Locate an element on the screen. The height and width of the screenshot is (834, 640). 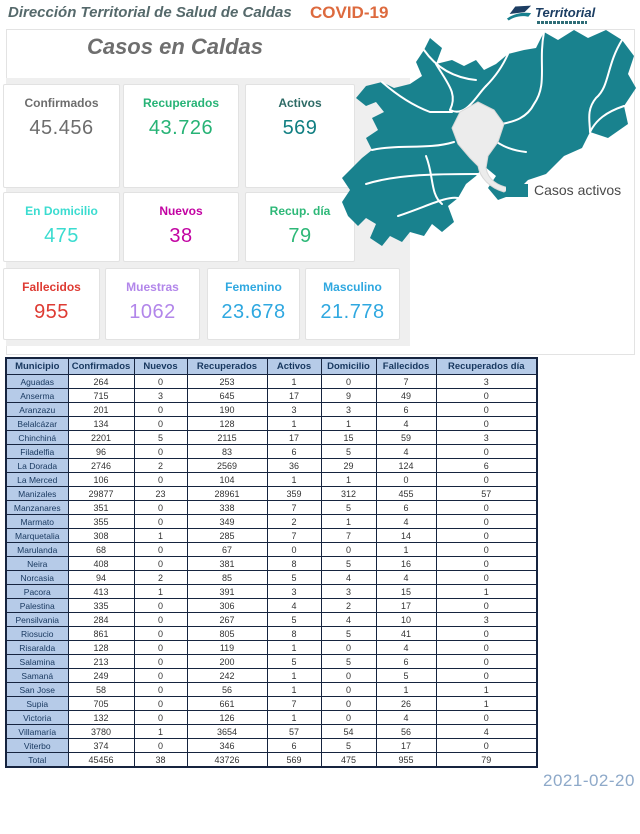
column-header: Domicilio is located at coordinates (348, 366).